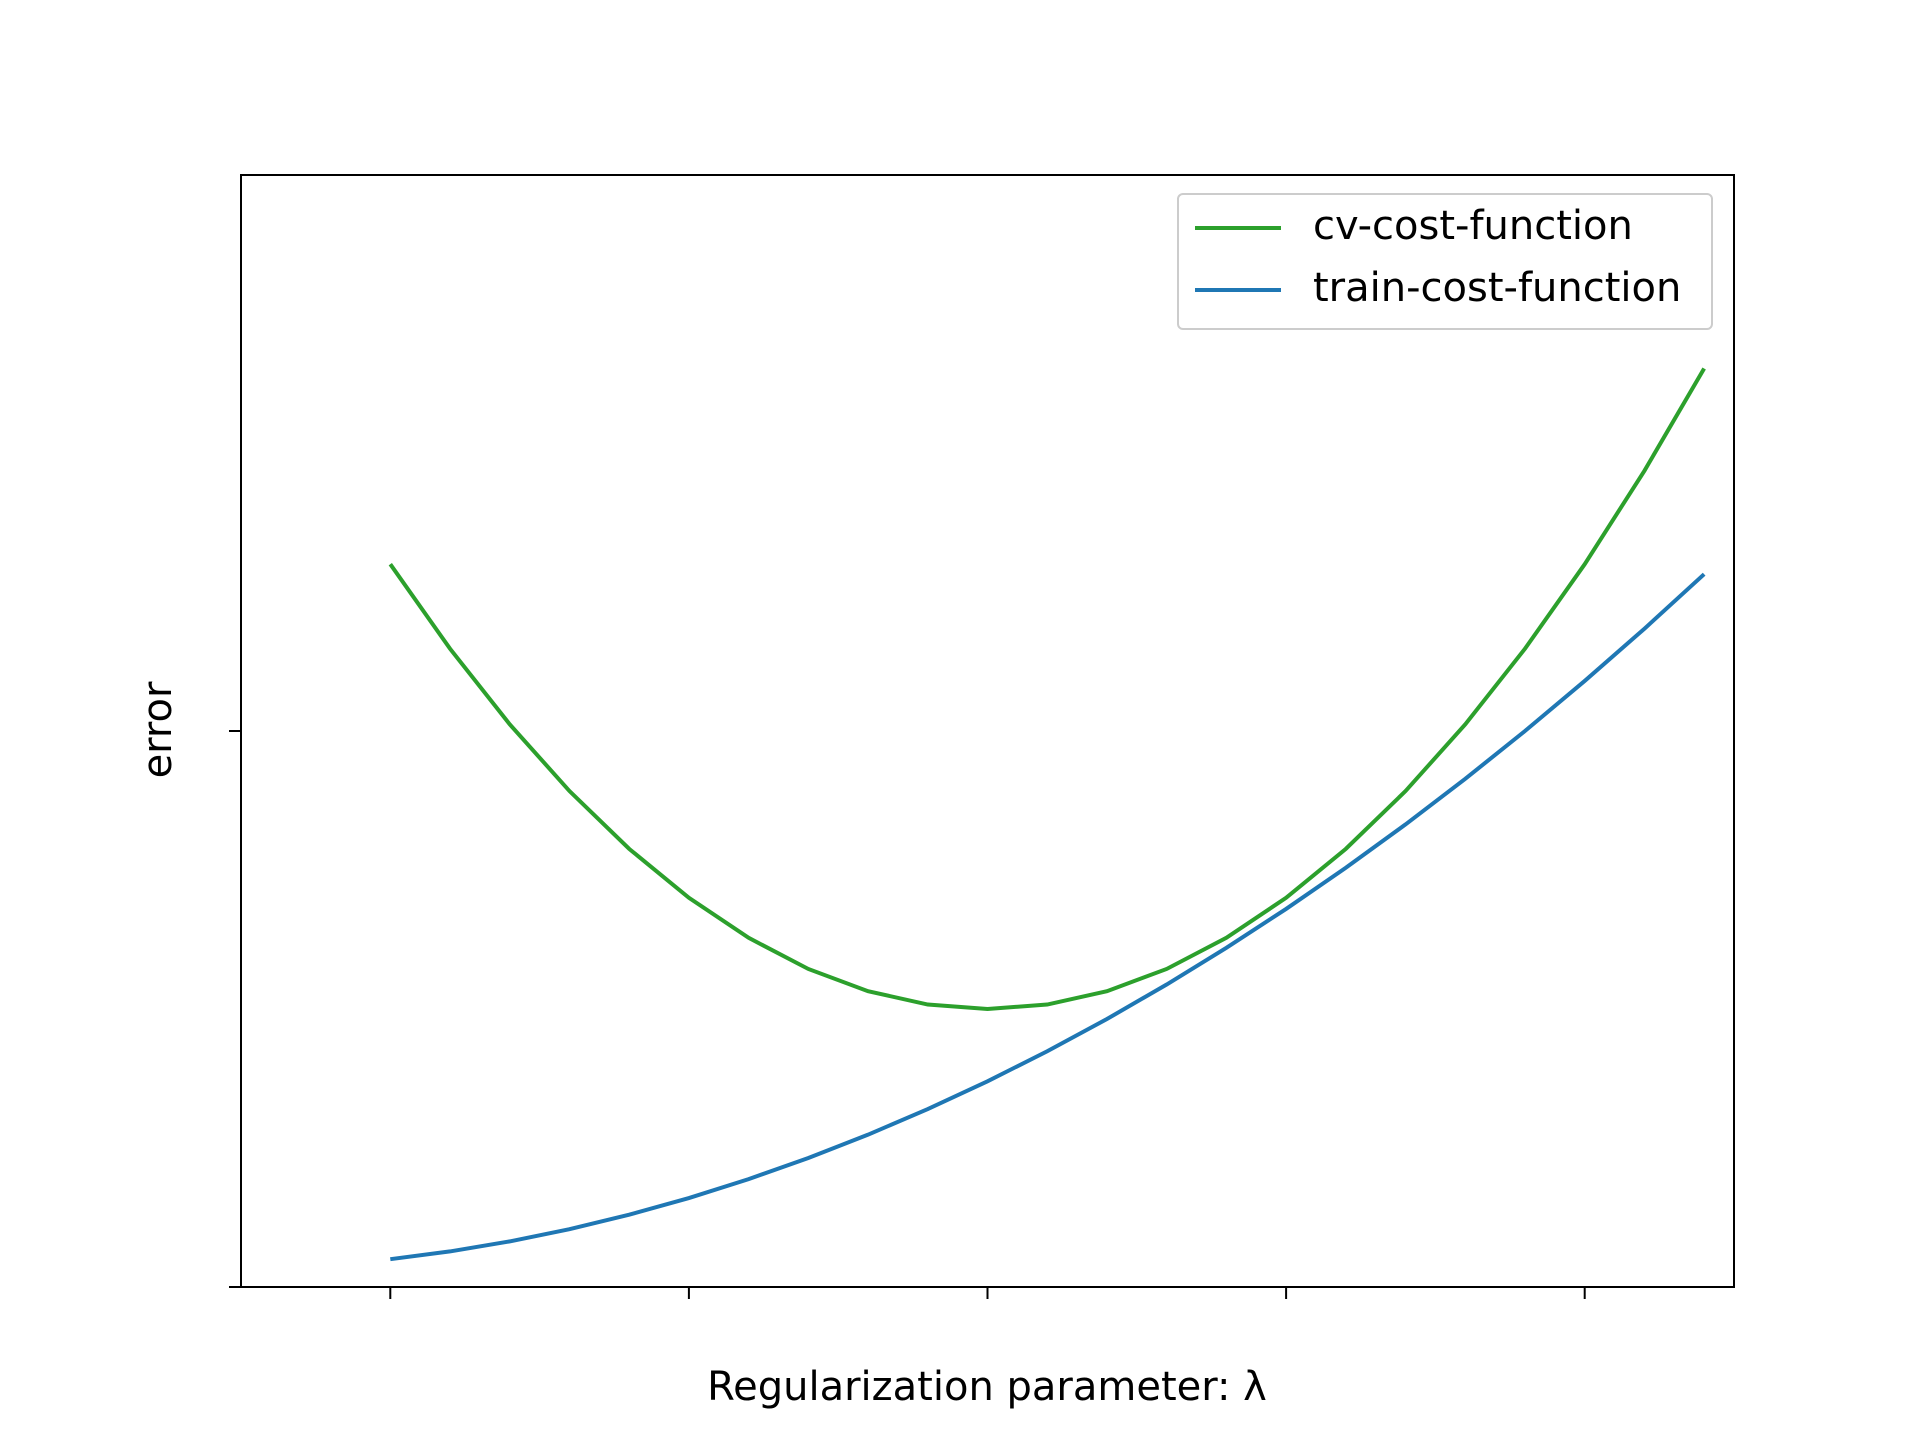 The image size is (1920, 1440). I want to click on legend-label: cv-cost-function, so click(1473, 226).